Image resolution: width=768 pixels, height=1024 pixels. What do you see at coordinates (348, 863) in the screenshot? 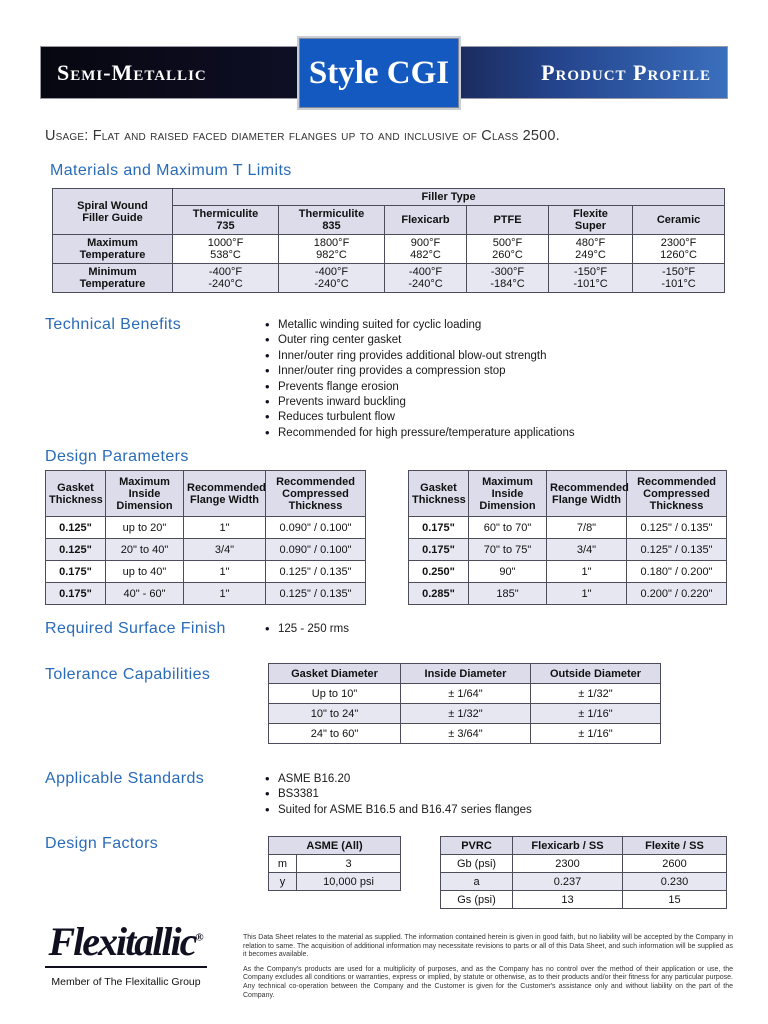
I see `table-cell: 3` at bounding box center [348, 863].